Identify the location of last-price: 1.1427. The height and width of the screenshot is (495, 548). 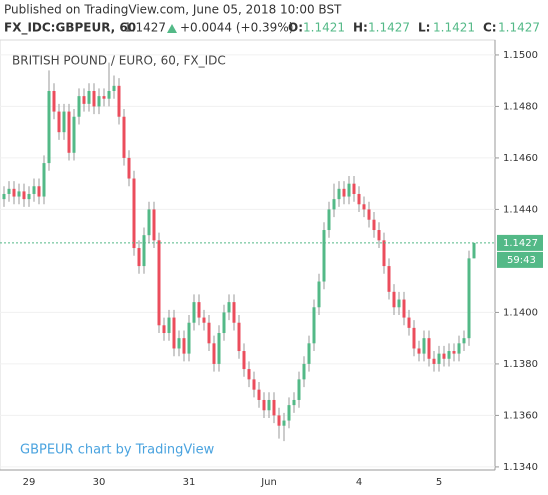
(145, 28).